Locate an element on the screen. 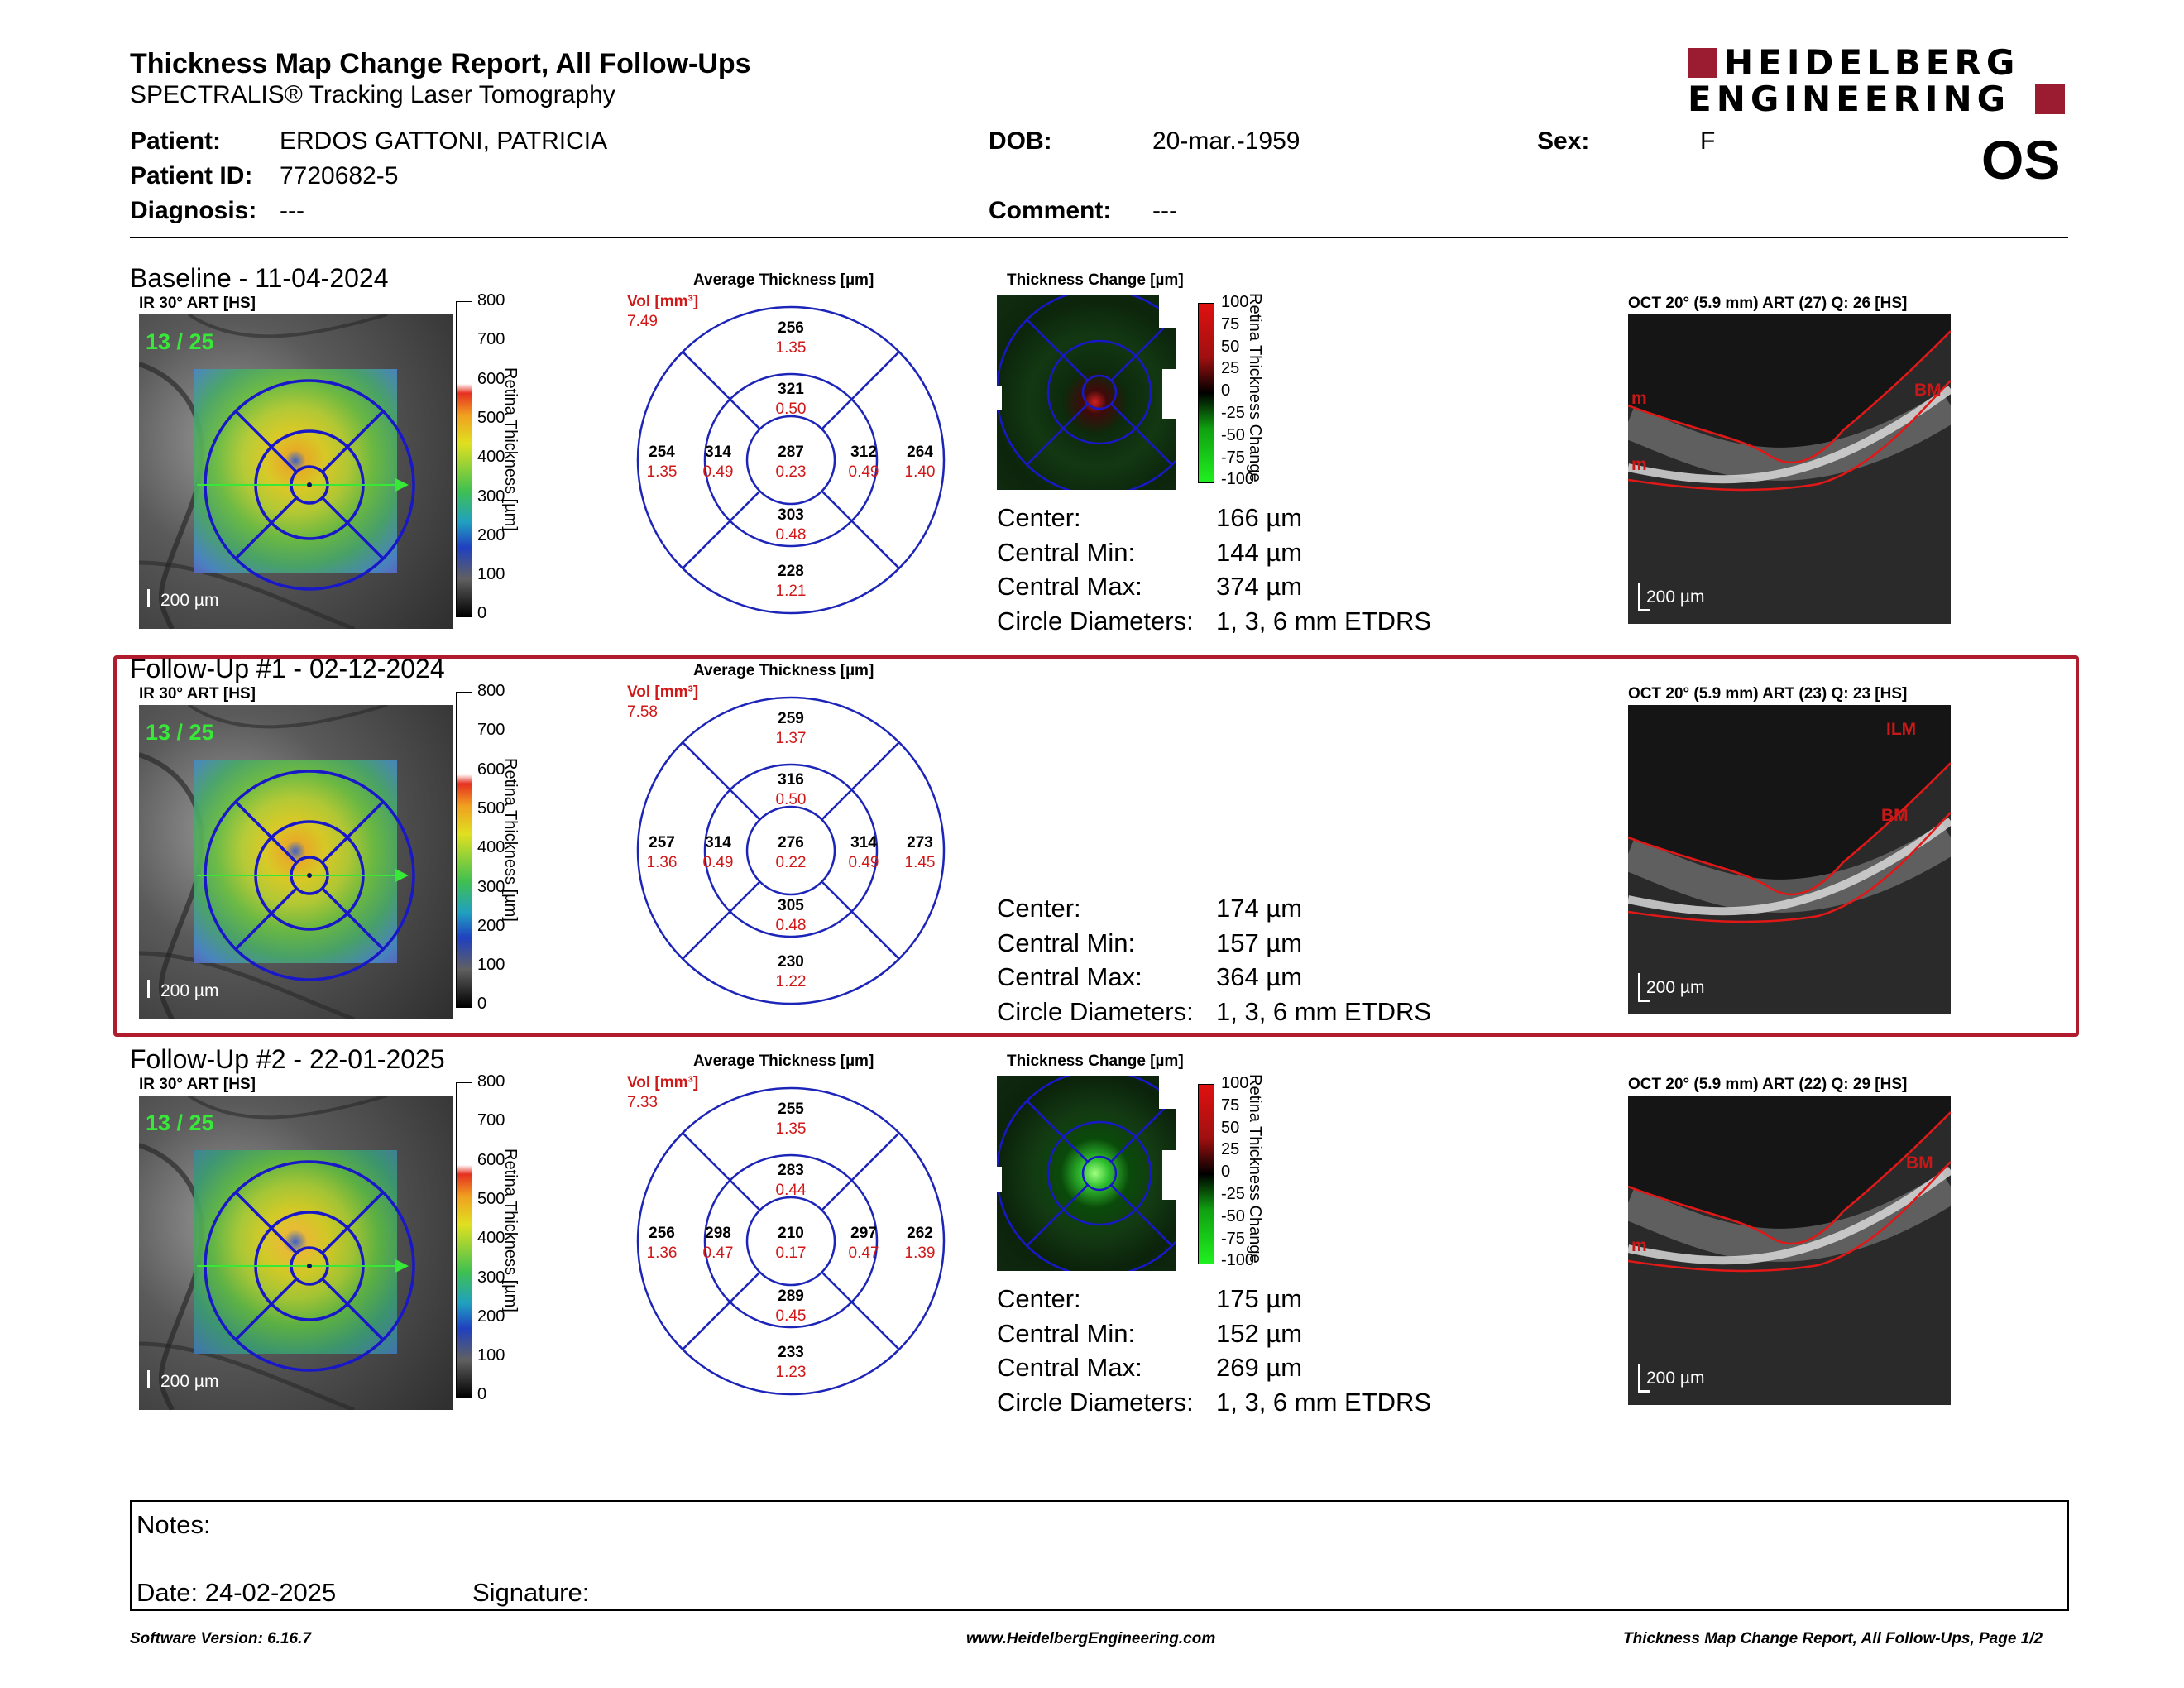 The height and width of the screenshot is (1688, 2184). etdrs-thickness-outer-top: 259 is located at coordinates (791, 718).